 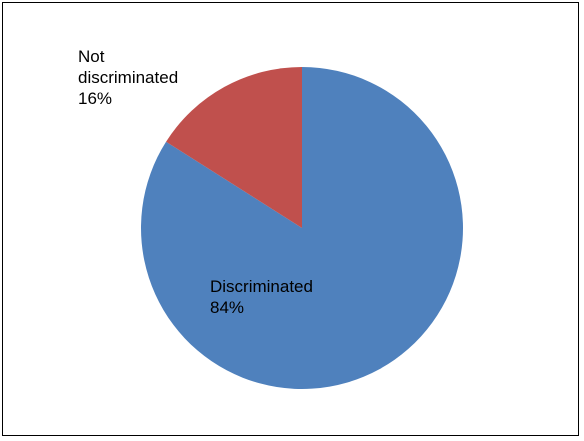 What do you see at coordinates (261, 297) in the screenshot?
I see `data-label-discriminated: Discriminated 84%` at bounding box center [261, 297].